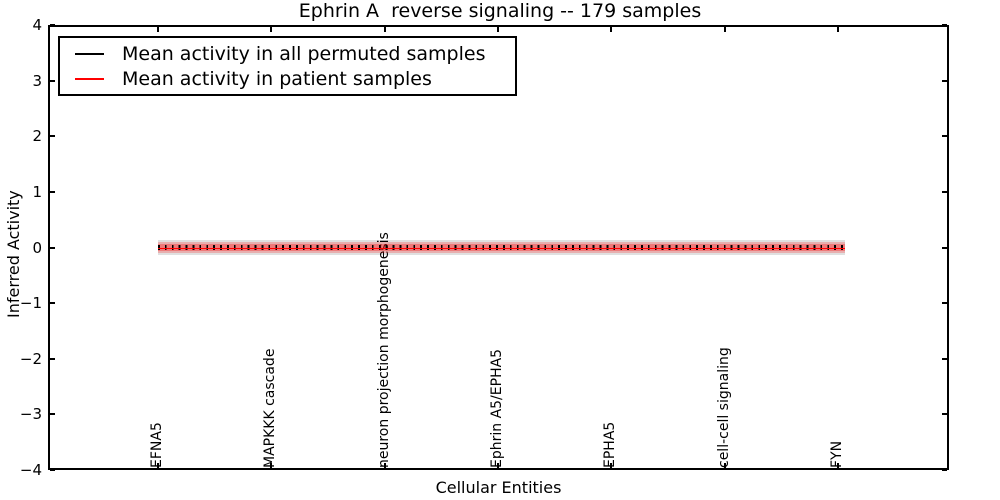  Describe the element at coordinates (277, 78) in the screenshot. I see `legend-label: Mean activity in patient samples` at that location.